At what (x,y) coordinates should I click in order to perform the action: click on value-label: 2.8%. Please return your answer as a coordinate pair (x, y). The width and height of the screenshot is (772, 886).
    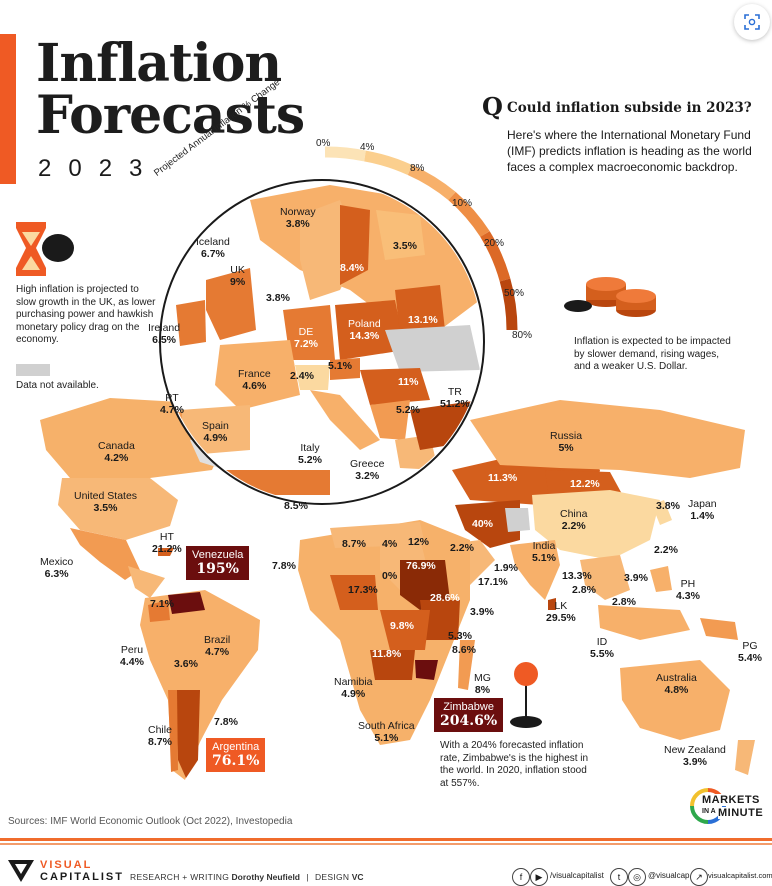
    Looking at the image, I should click on (584, 590).